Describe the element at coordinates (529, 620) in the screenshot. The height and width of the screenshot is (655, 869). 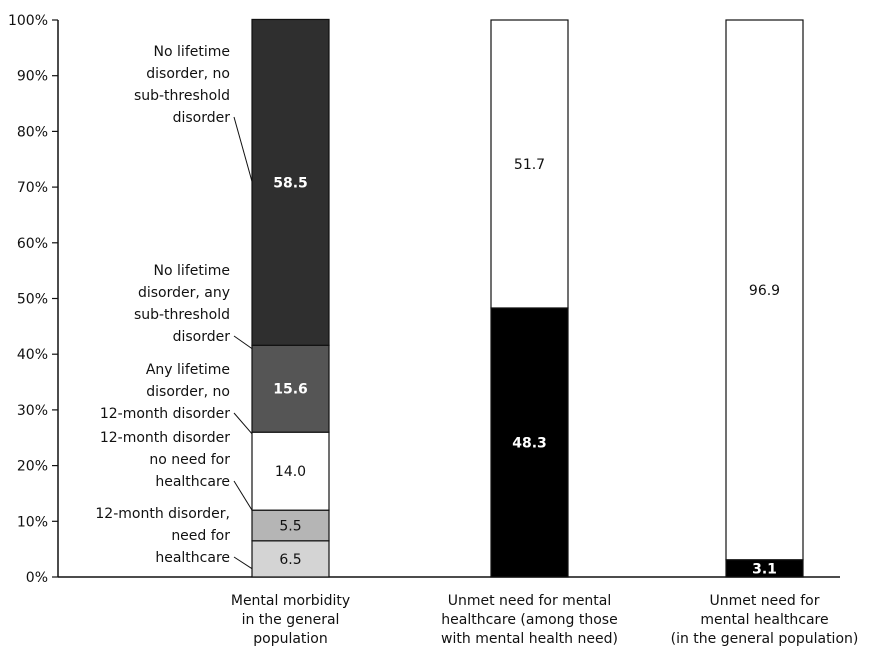
I see `category-label: healthcare (among those` at that location.